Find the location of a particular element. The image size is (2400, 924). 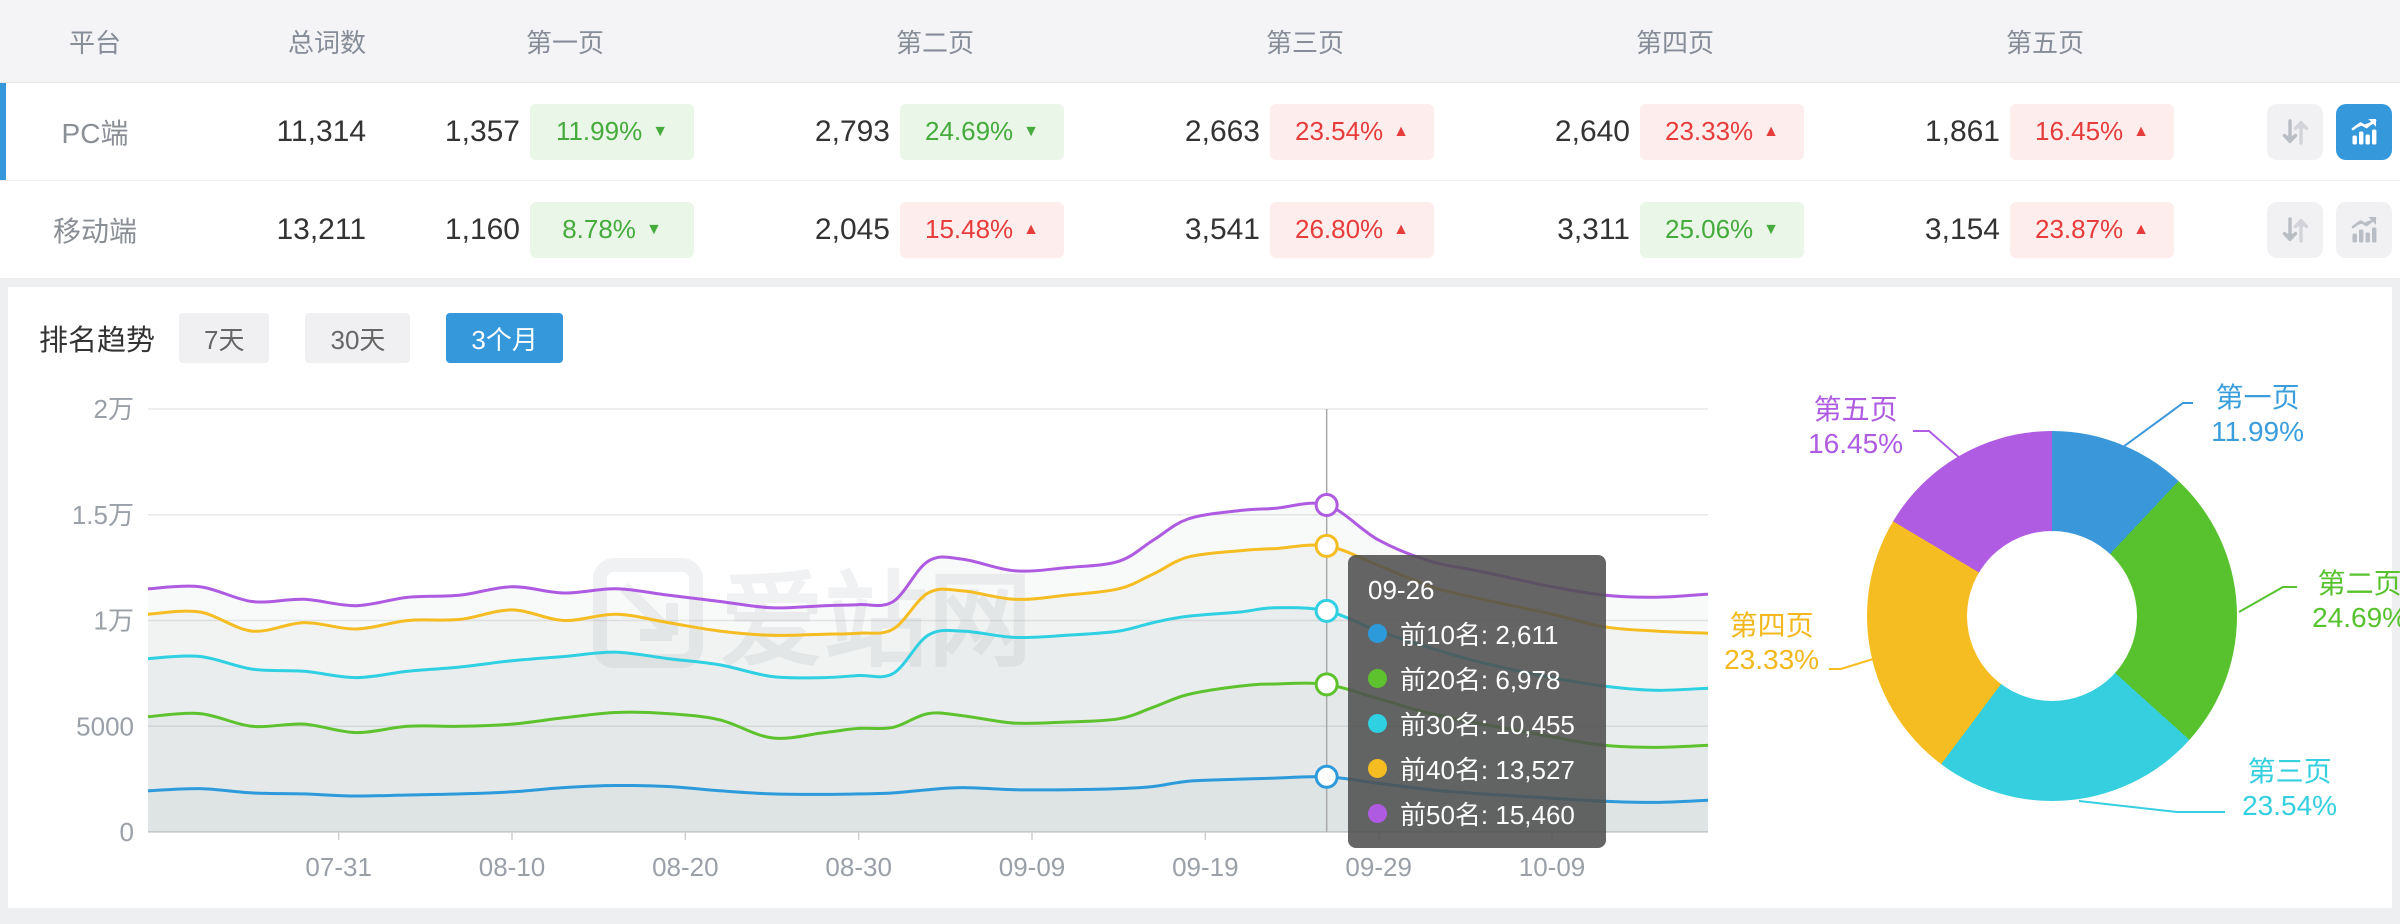

tooltip-date: 09-26 is located at coordinates (1401, 590).